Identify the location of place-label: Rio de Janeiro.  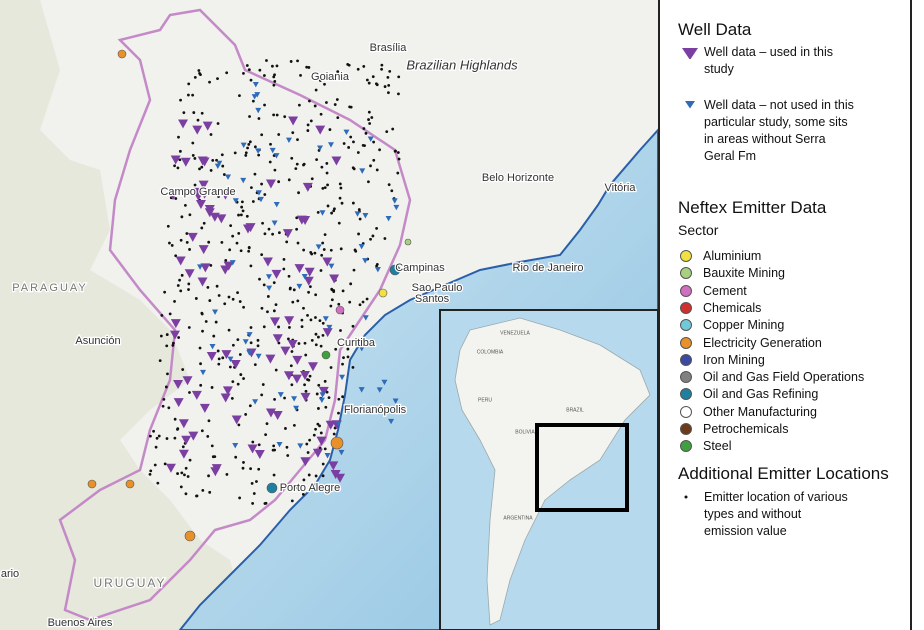
(548, 268).